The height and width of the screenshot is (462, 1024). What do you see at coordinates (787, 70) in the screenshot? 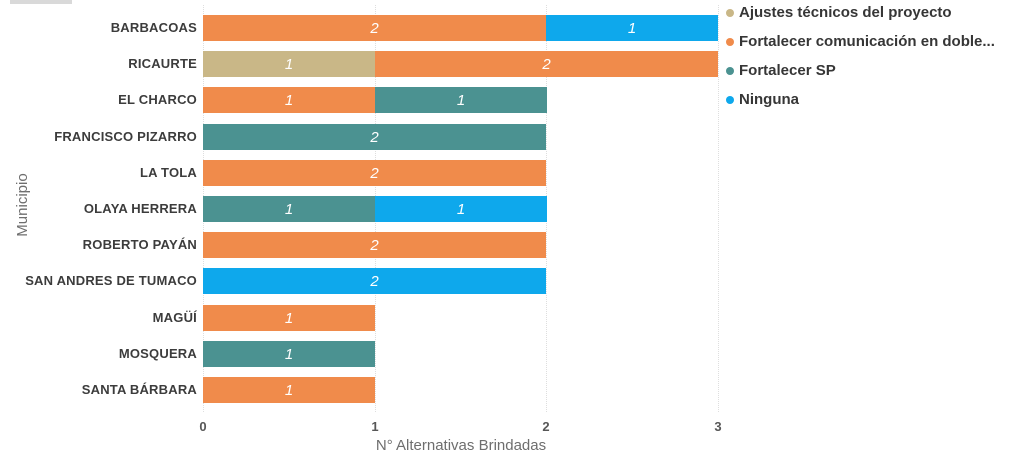
I see `legend-label: Fortalecer SP` at bounding box center [787, 70].